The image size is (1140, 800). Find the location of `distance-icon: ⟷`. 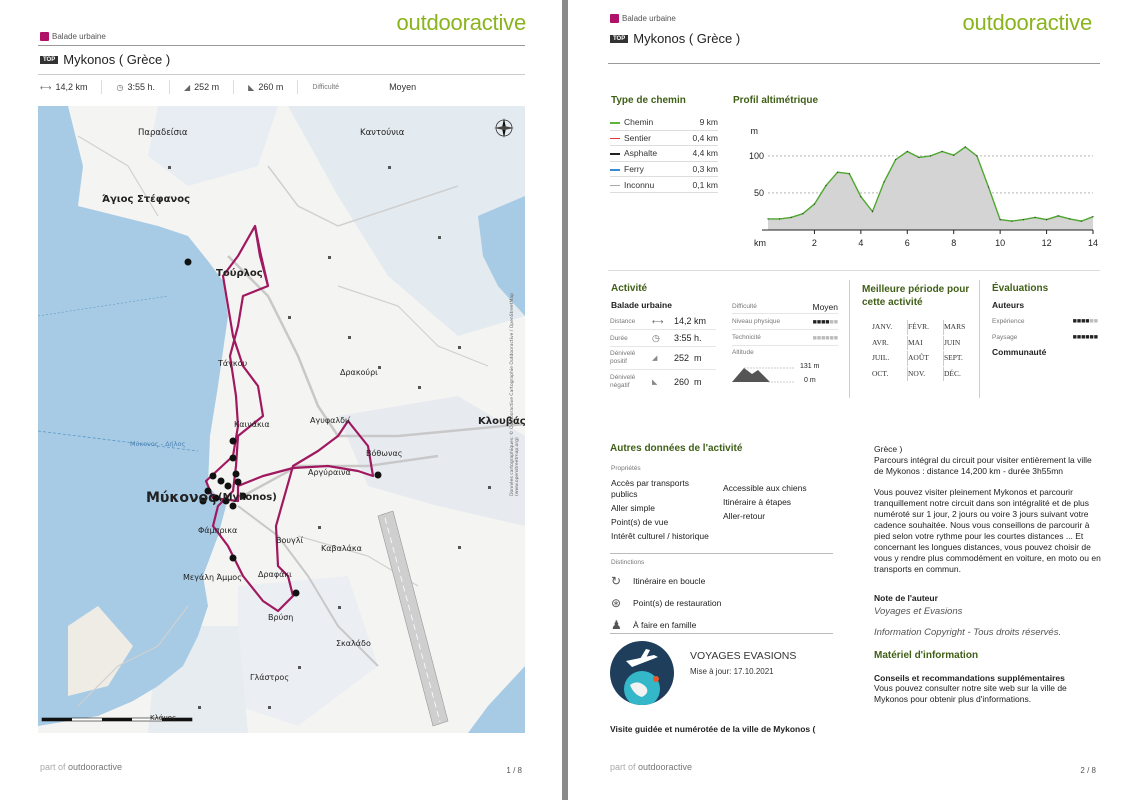

distance-icon: ⟷ is located at coordinates (658, 321).